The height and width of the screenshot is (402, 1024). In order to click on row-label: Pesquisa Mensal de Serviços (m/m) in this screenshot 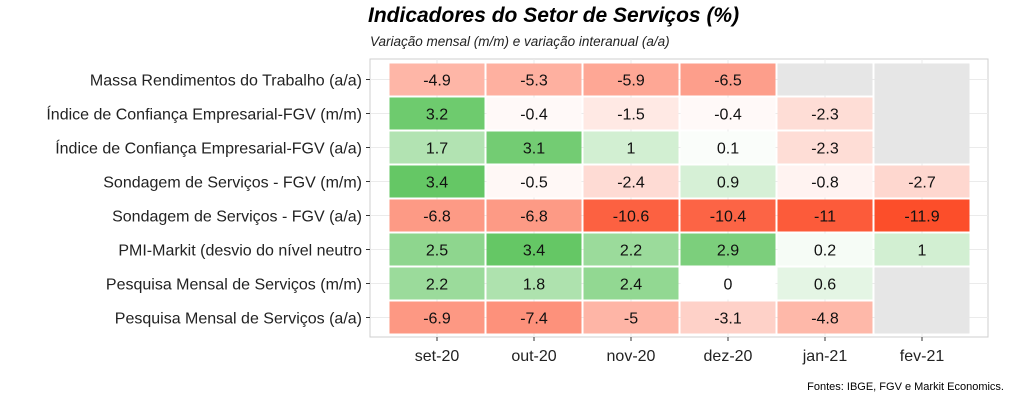, I will do `click(234, 285)`.